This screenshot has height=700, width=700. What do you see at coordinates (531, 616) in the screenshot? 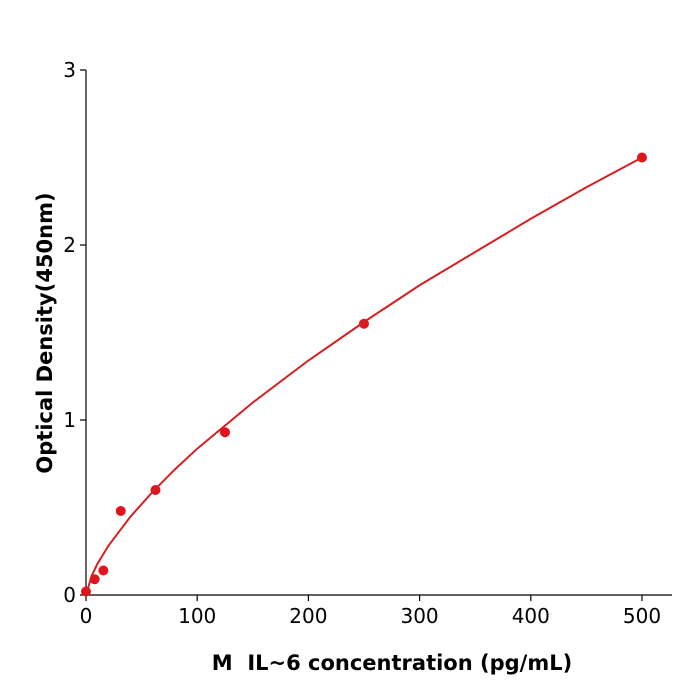
I see `x-tick-label: 400` at bounding box center [531, 616].